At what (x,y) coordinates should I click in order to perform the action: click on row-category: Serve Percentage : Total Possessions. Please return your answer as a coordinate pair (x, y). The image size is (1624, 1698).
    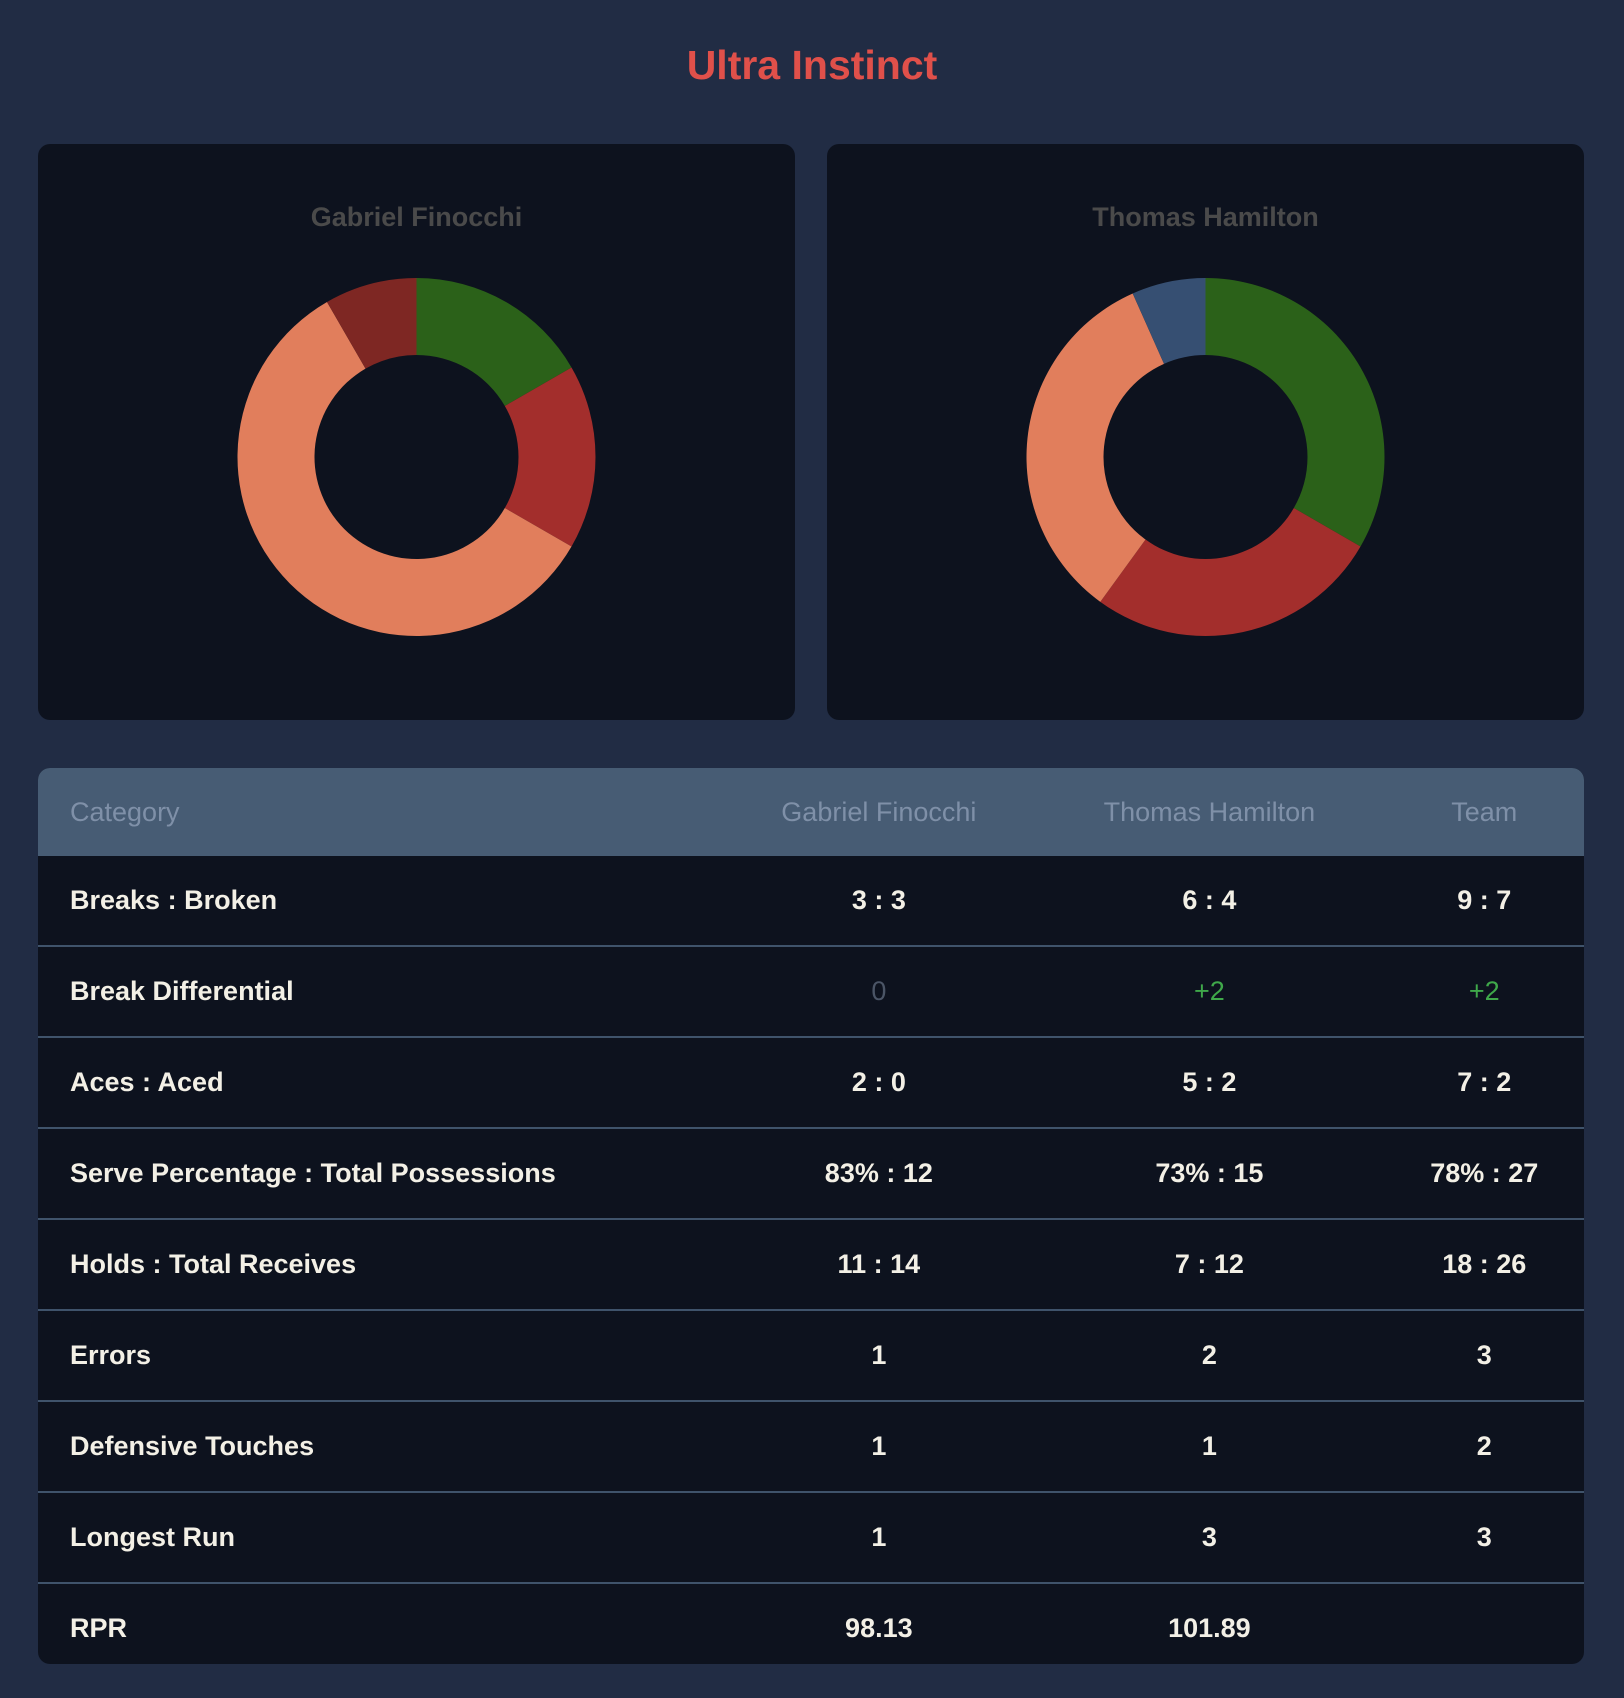
    Looking at the image, I should click on (313, 1173).